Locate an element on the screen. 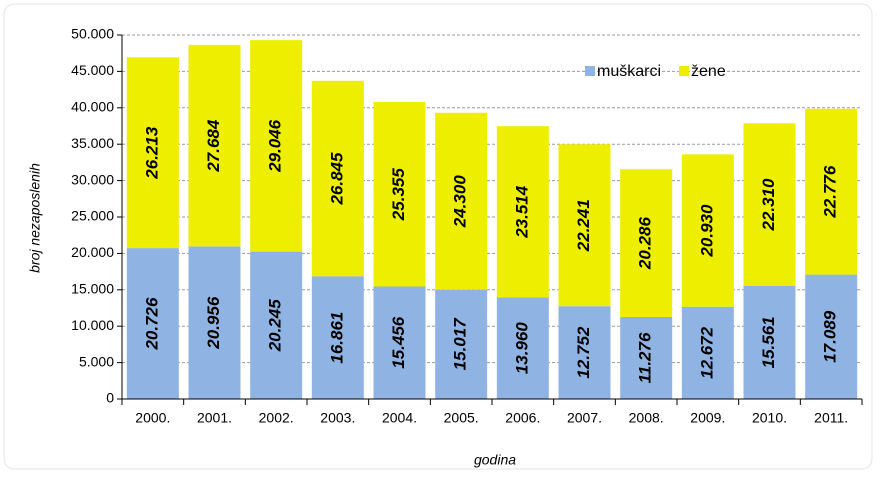 This screenshot has height=478, width=877. value-label: 29.046 is located at coordinates (275, 146).